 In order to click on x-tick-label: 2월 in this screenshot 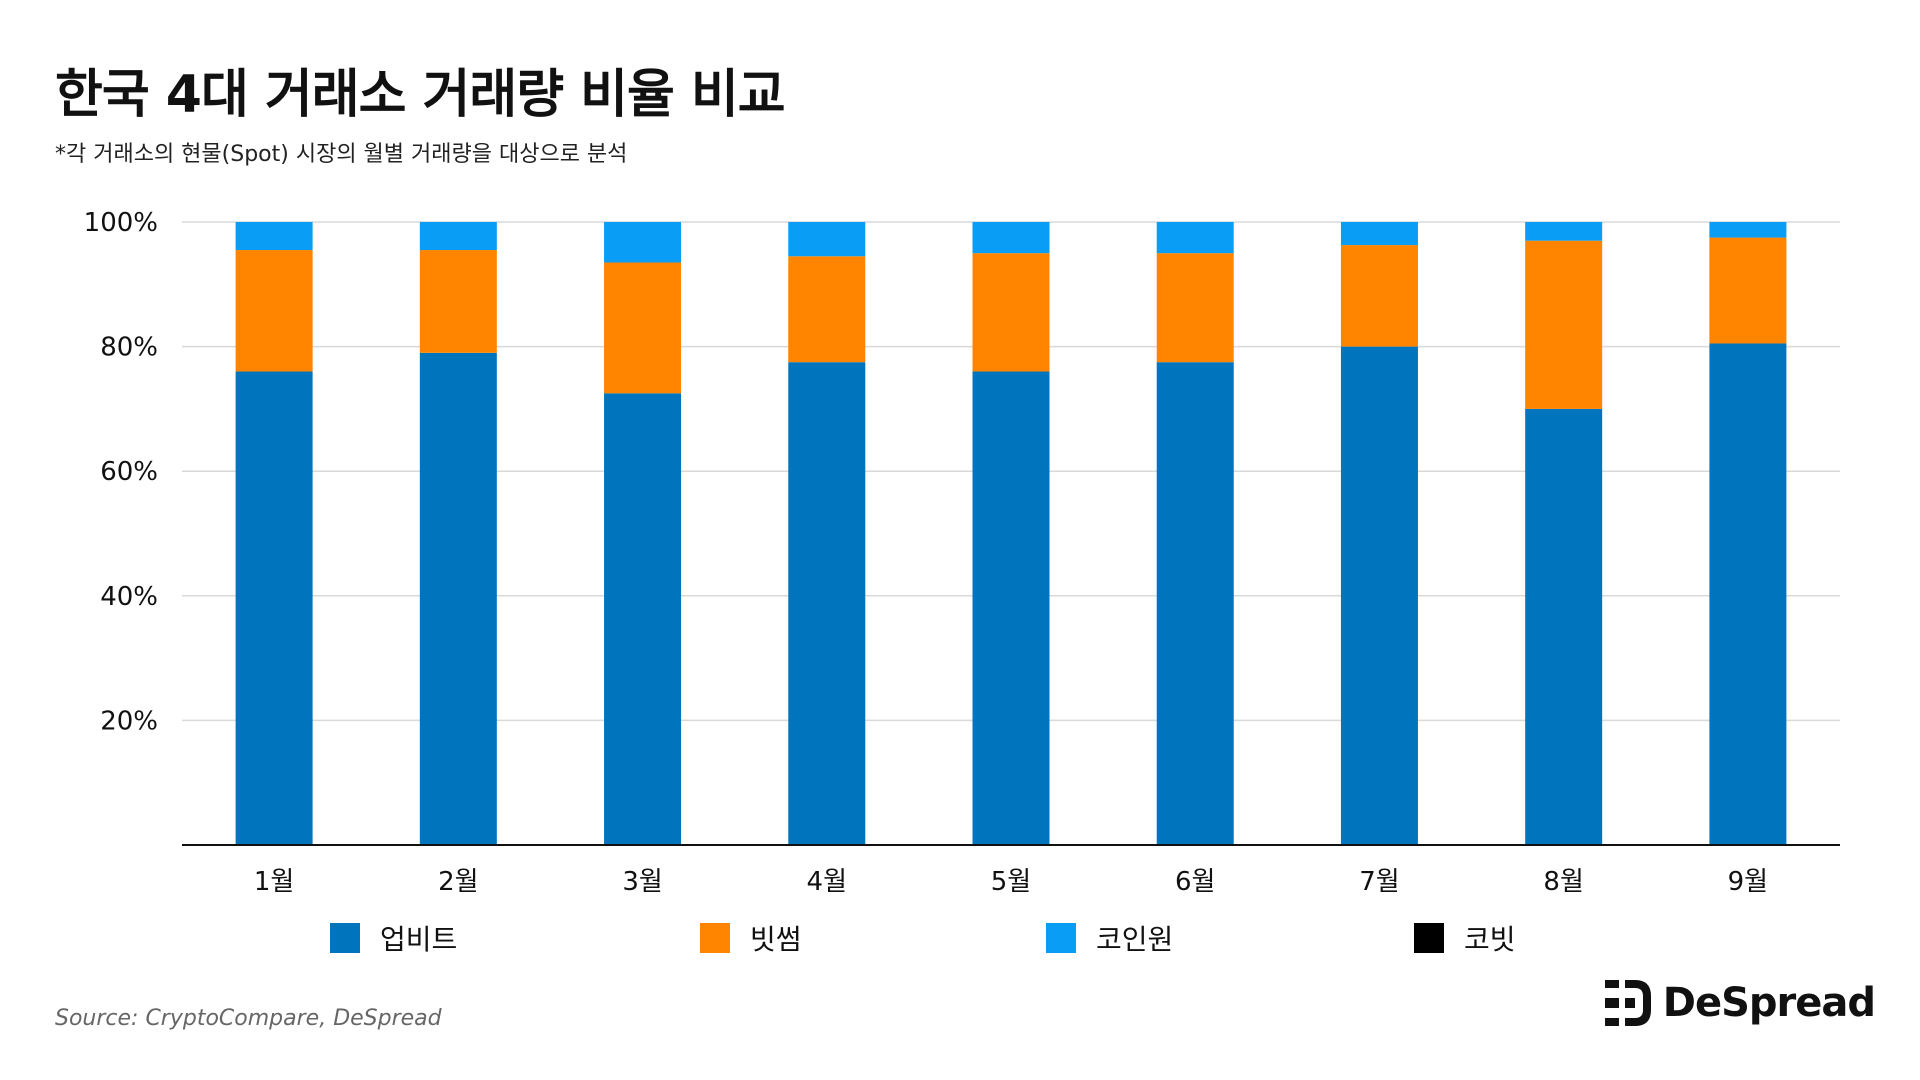, I will do `click(458, 882)`.